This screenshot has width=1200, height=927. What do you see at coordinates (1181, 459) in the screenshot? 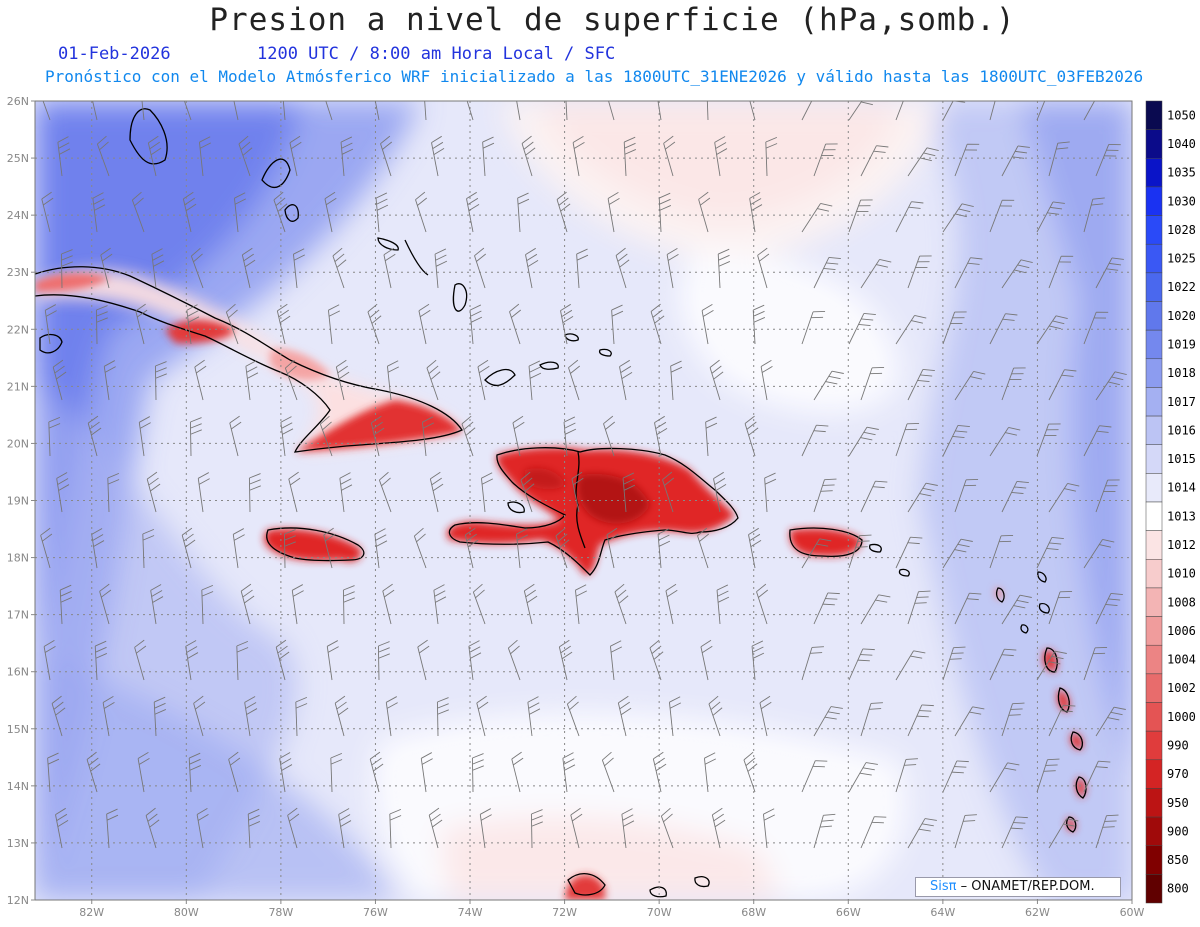
I see `colorbar-label: 1015` at bounding box center [1181, 459].